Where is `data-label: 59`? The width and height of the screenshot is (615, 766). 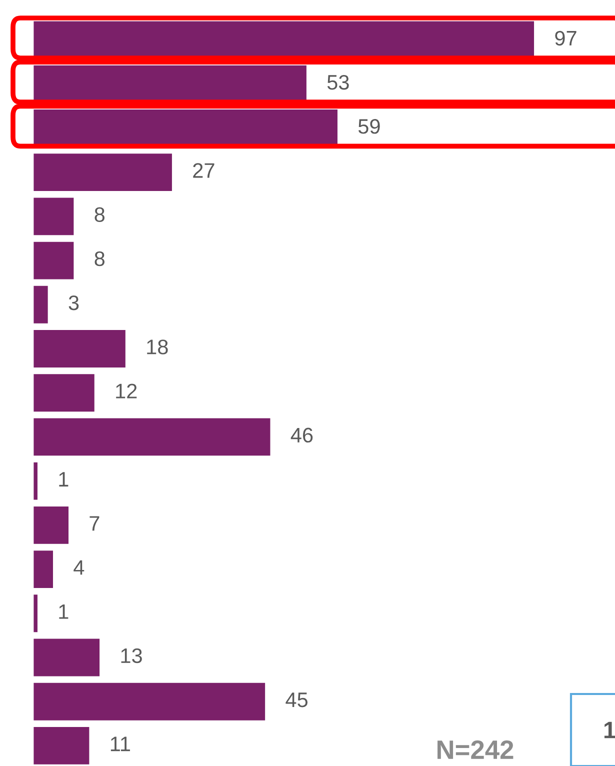 data-label: 59 is located at coordinates (369, 126).